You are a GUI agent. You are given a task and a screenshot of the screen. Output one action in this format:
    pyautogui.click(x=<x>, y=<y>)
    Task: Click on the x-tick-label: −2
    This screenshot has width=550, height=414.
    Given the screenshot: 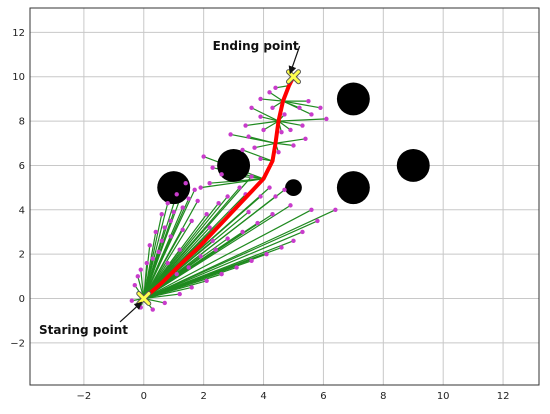 What is the action you would take?
    pyautogui.click(x=84, y=396)
    